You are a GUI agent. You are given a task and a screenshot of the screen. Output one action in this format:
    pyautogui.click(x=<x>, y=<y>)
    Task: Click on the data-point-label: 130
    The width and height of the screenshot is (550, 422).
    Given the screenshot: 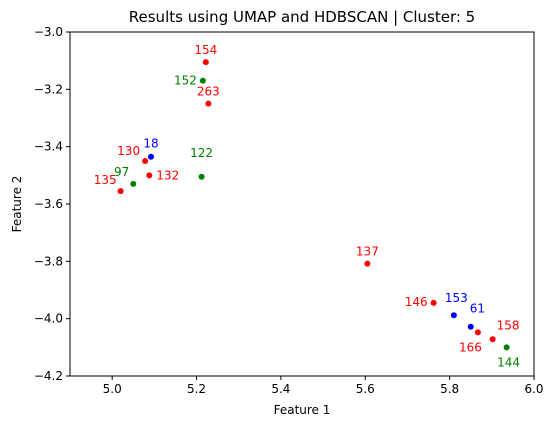 What is the action you would take?
    pyautogui.click(x=128, y=151)
    